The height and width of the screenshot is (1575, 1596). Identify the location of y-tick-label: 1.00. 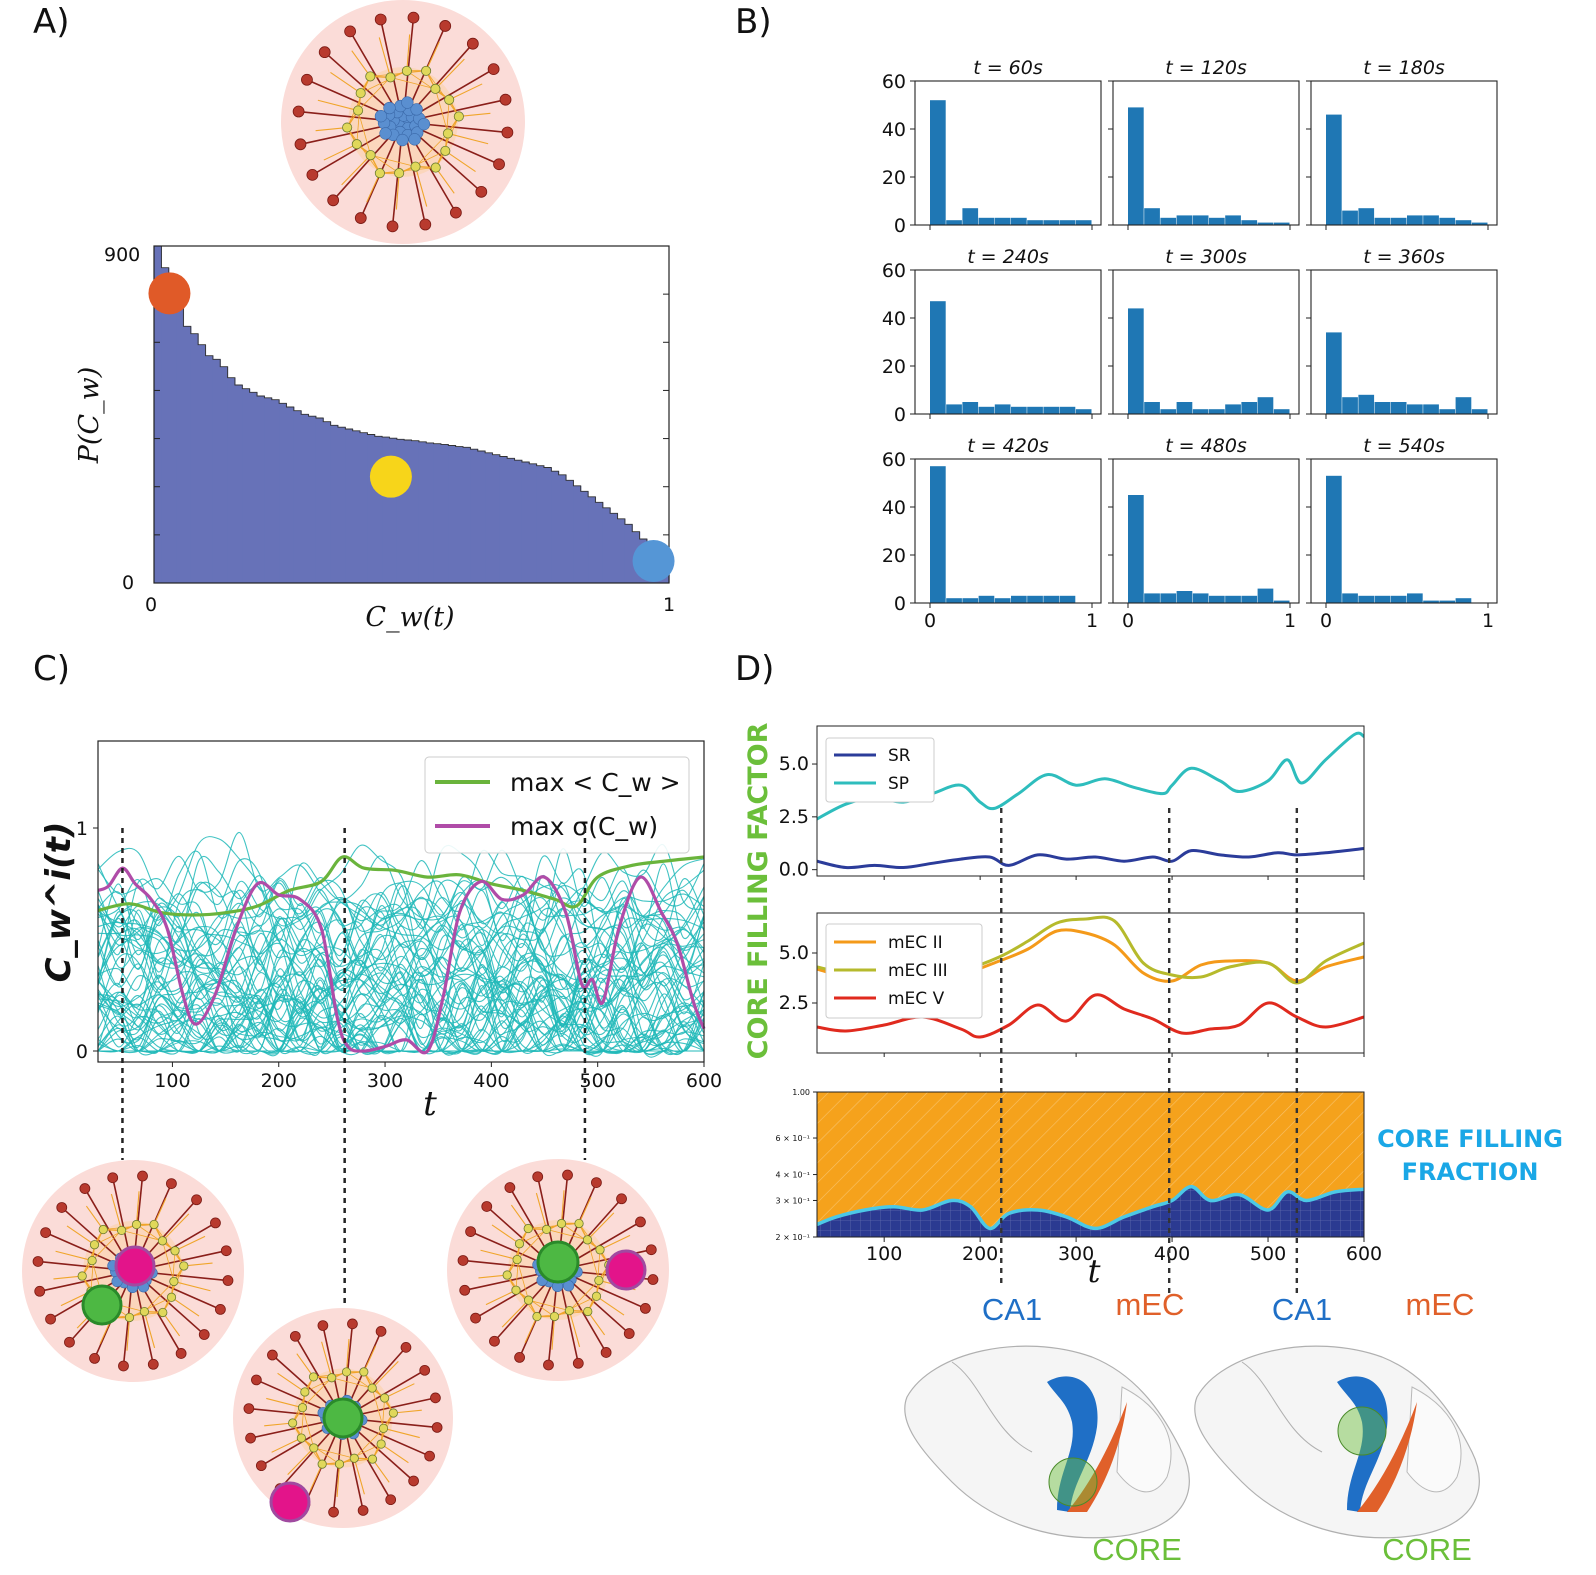
(801, 1092).